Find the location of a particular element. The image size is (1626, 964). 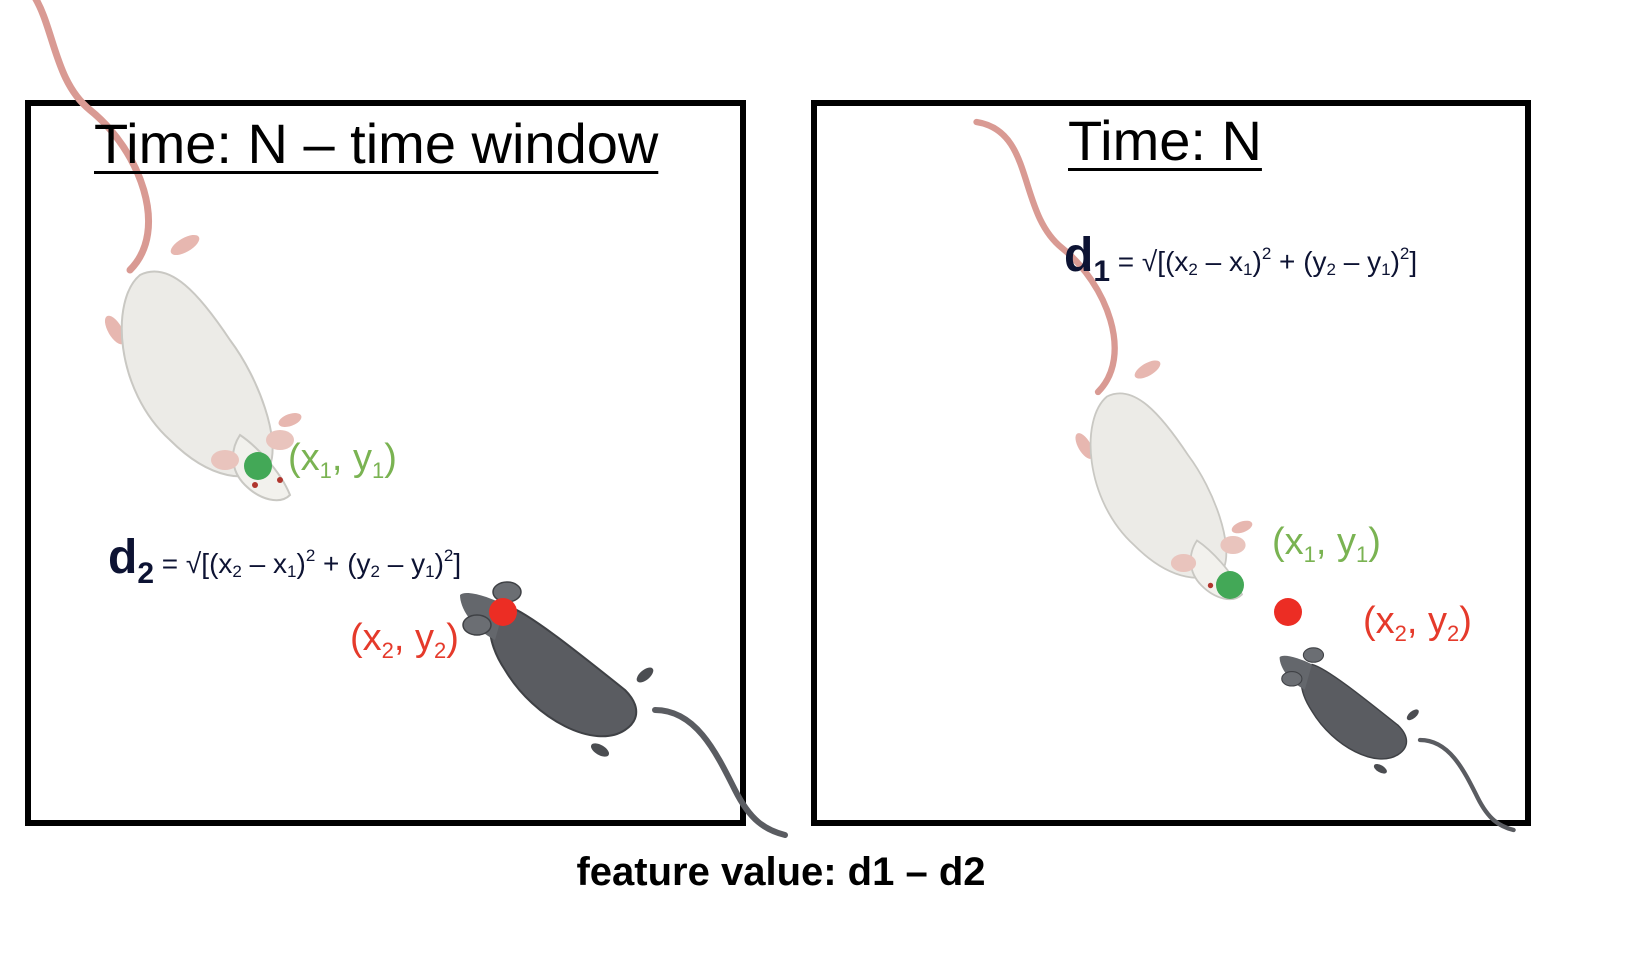

distance-formula: d2 = √[(x2 – x1)2 + (y2 – y1)2] is located at coordinates (284, 560).